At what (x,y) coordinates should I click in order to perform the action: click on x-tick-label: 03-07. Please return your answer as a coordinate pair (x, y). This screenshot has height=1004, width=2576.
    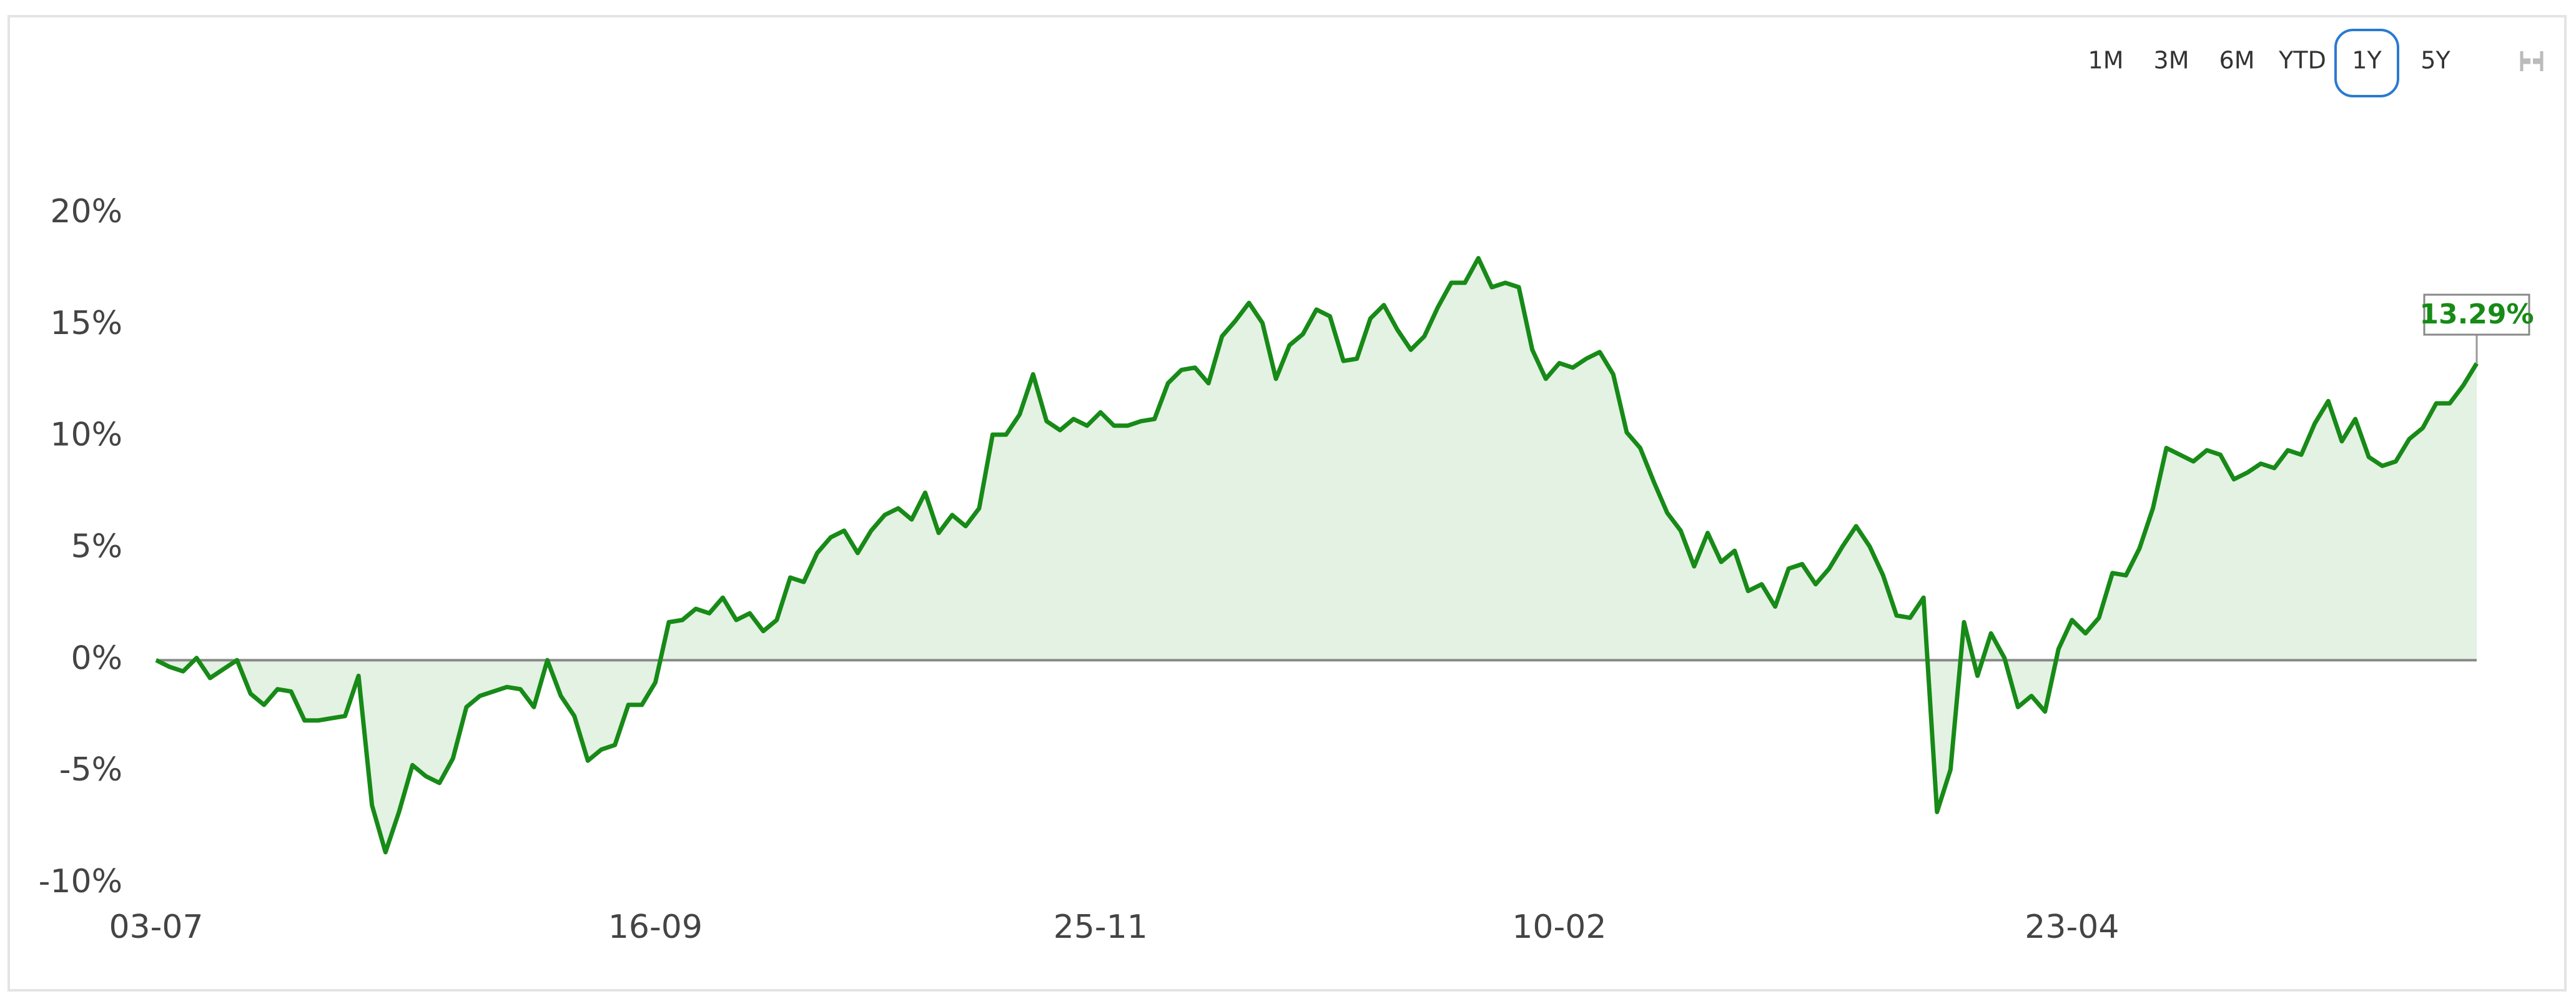
    Looking at the image, I should click on (156, 927).